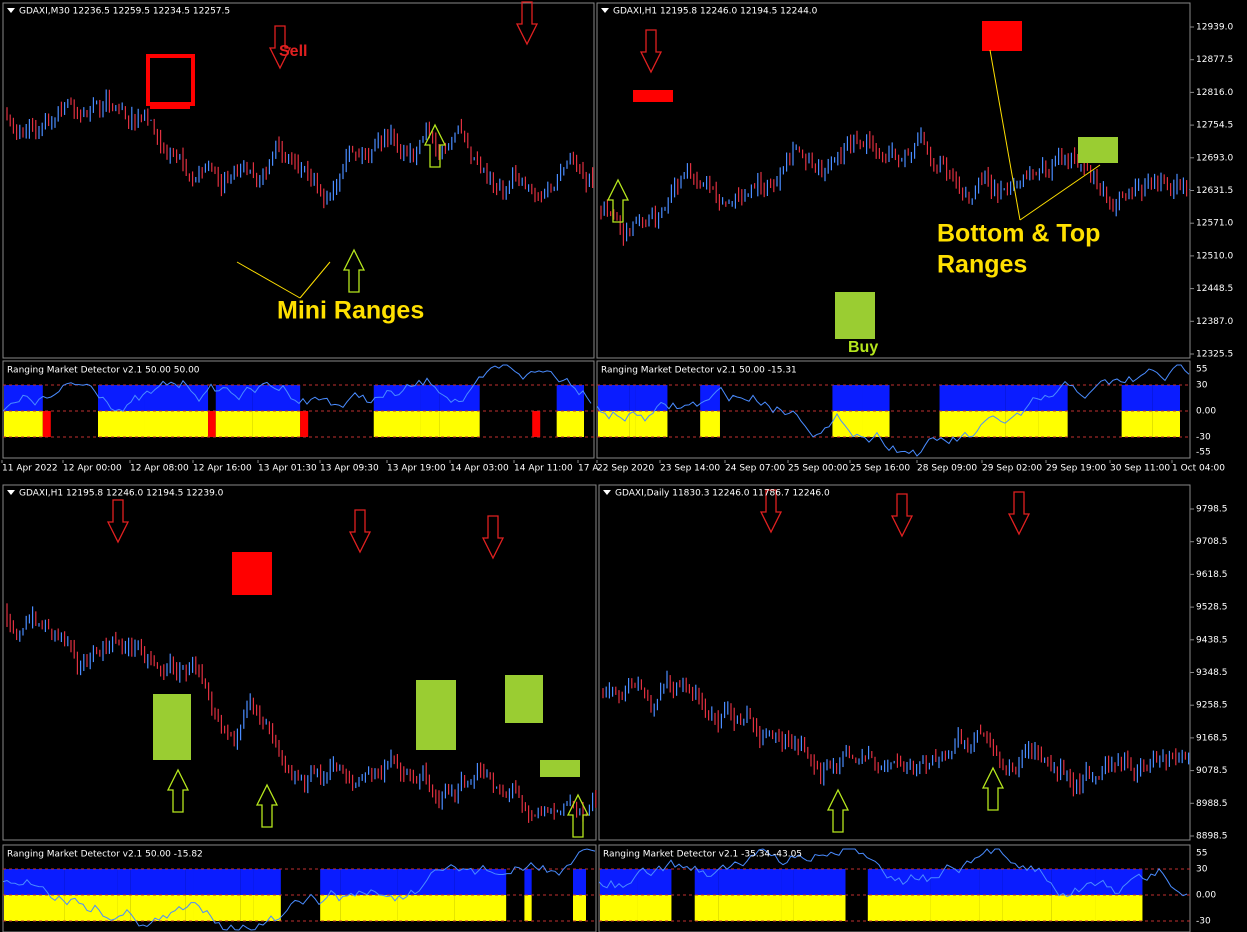 This screenshot has width=1247, height=932. Describe the element at coordinates (818, 469) in the screenshot. I see `time-label: 25 Sep 00:00` at that location.